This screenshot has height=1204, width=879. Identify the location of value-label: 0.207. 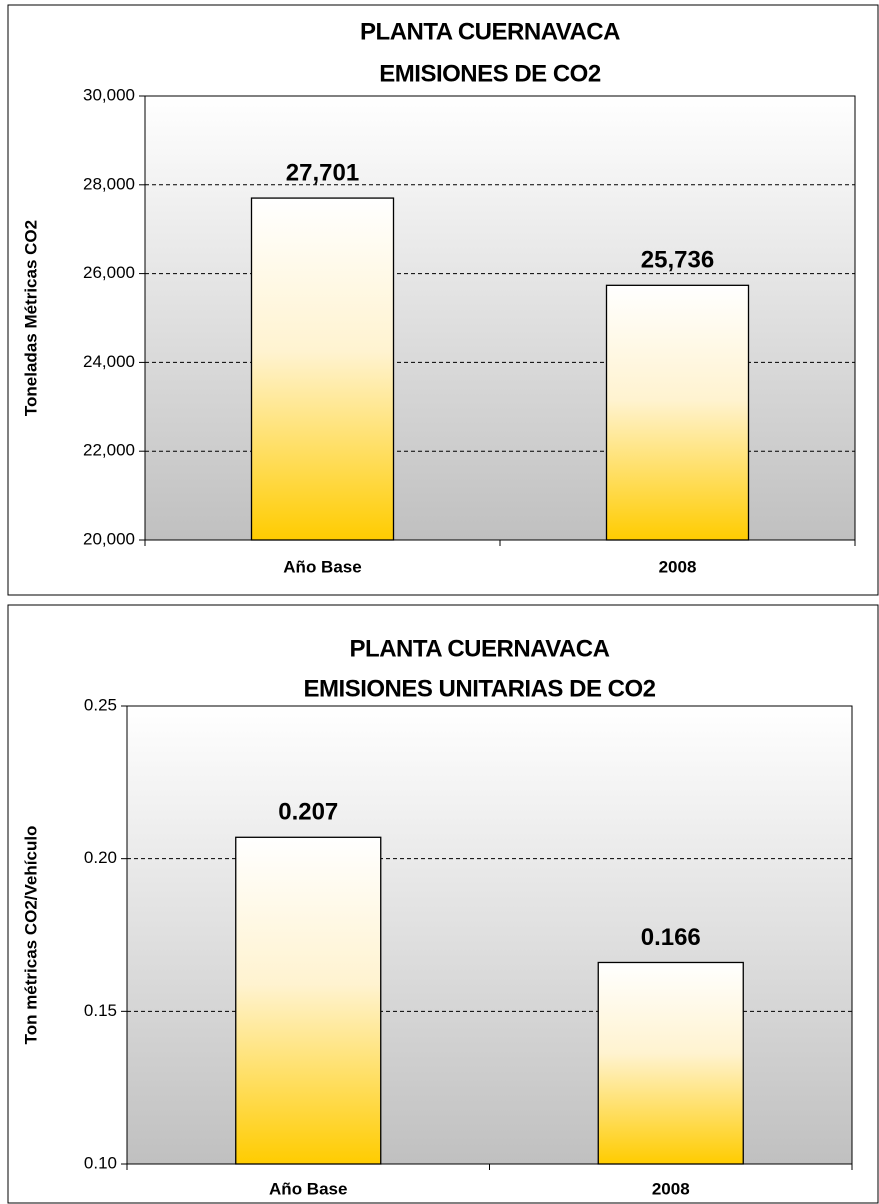
(308, 812).